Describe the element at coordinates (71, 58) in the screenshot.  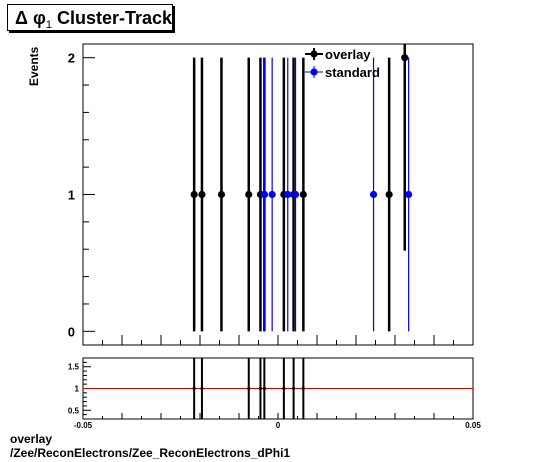
I see `main-y-tick-label: 2` at that location.